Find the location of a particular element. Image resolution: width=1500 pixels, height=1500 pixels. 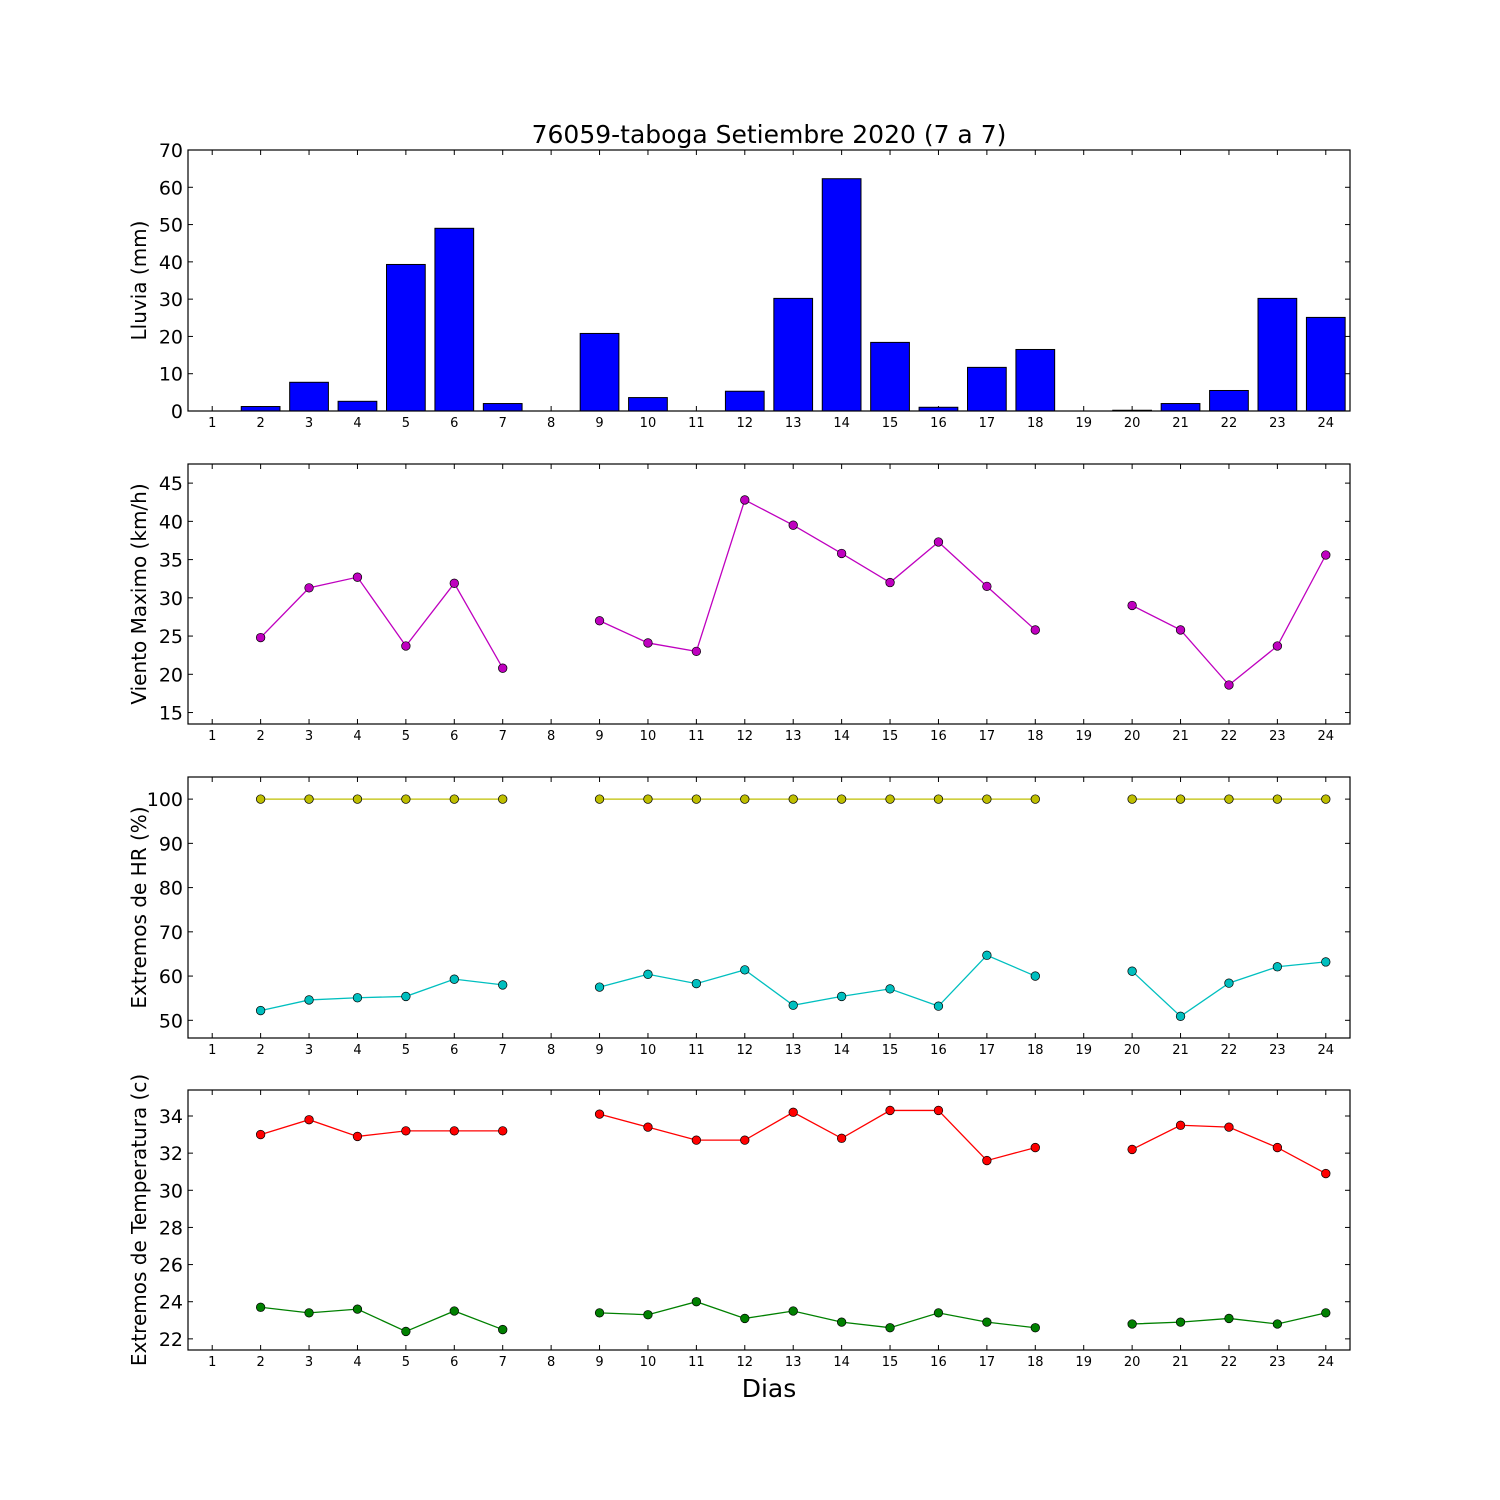

wind-xtick-label: 10 is located at coordinates (648, 736).